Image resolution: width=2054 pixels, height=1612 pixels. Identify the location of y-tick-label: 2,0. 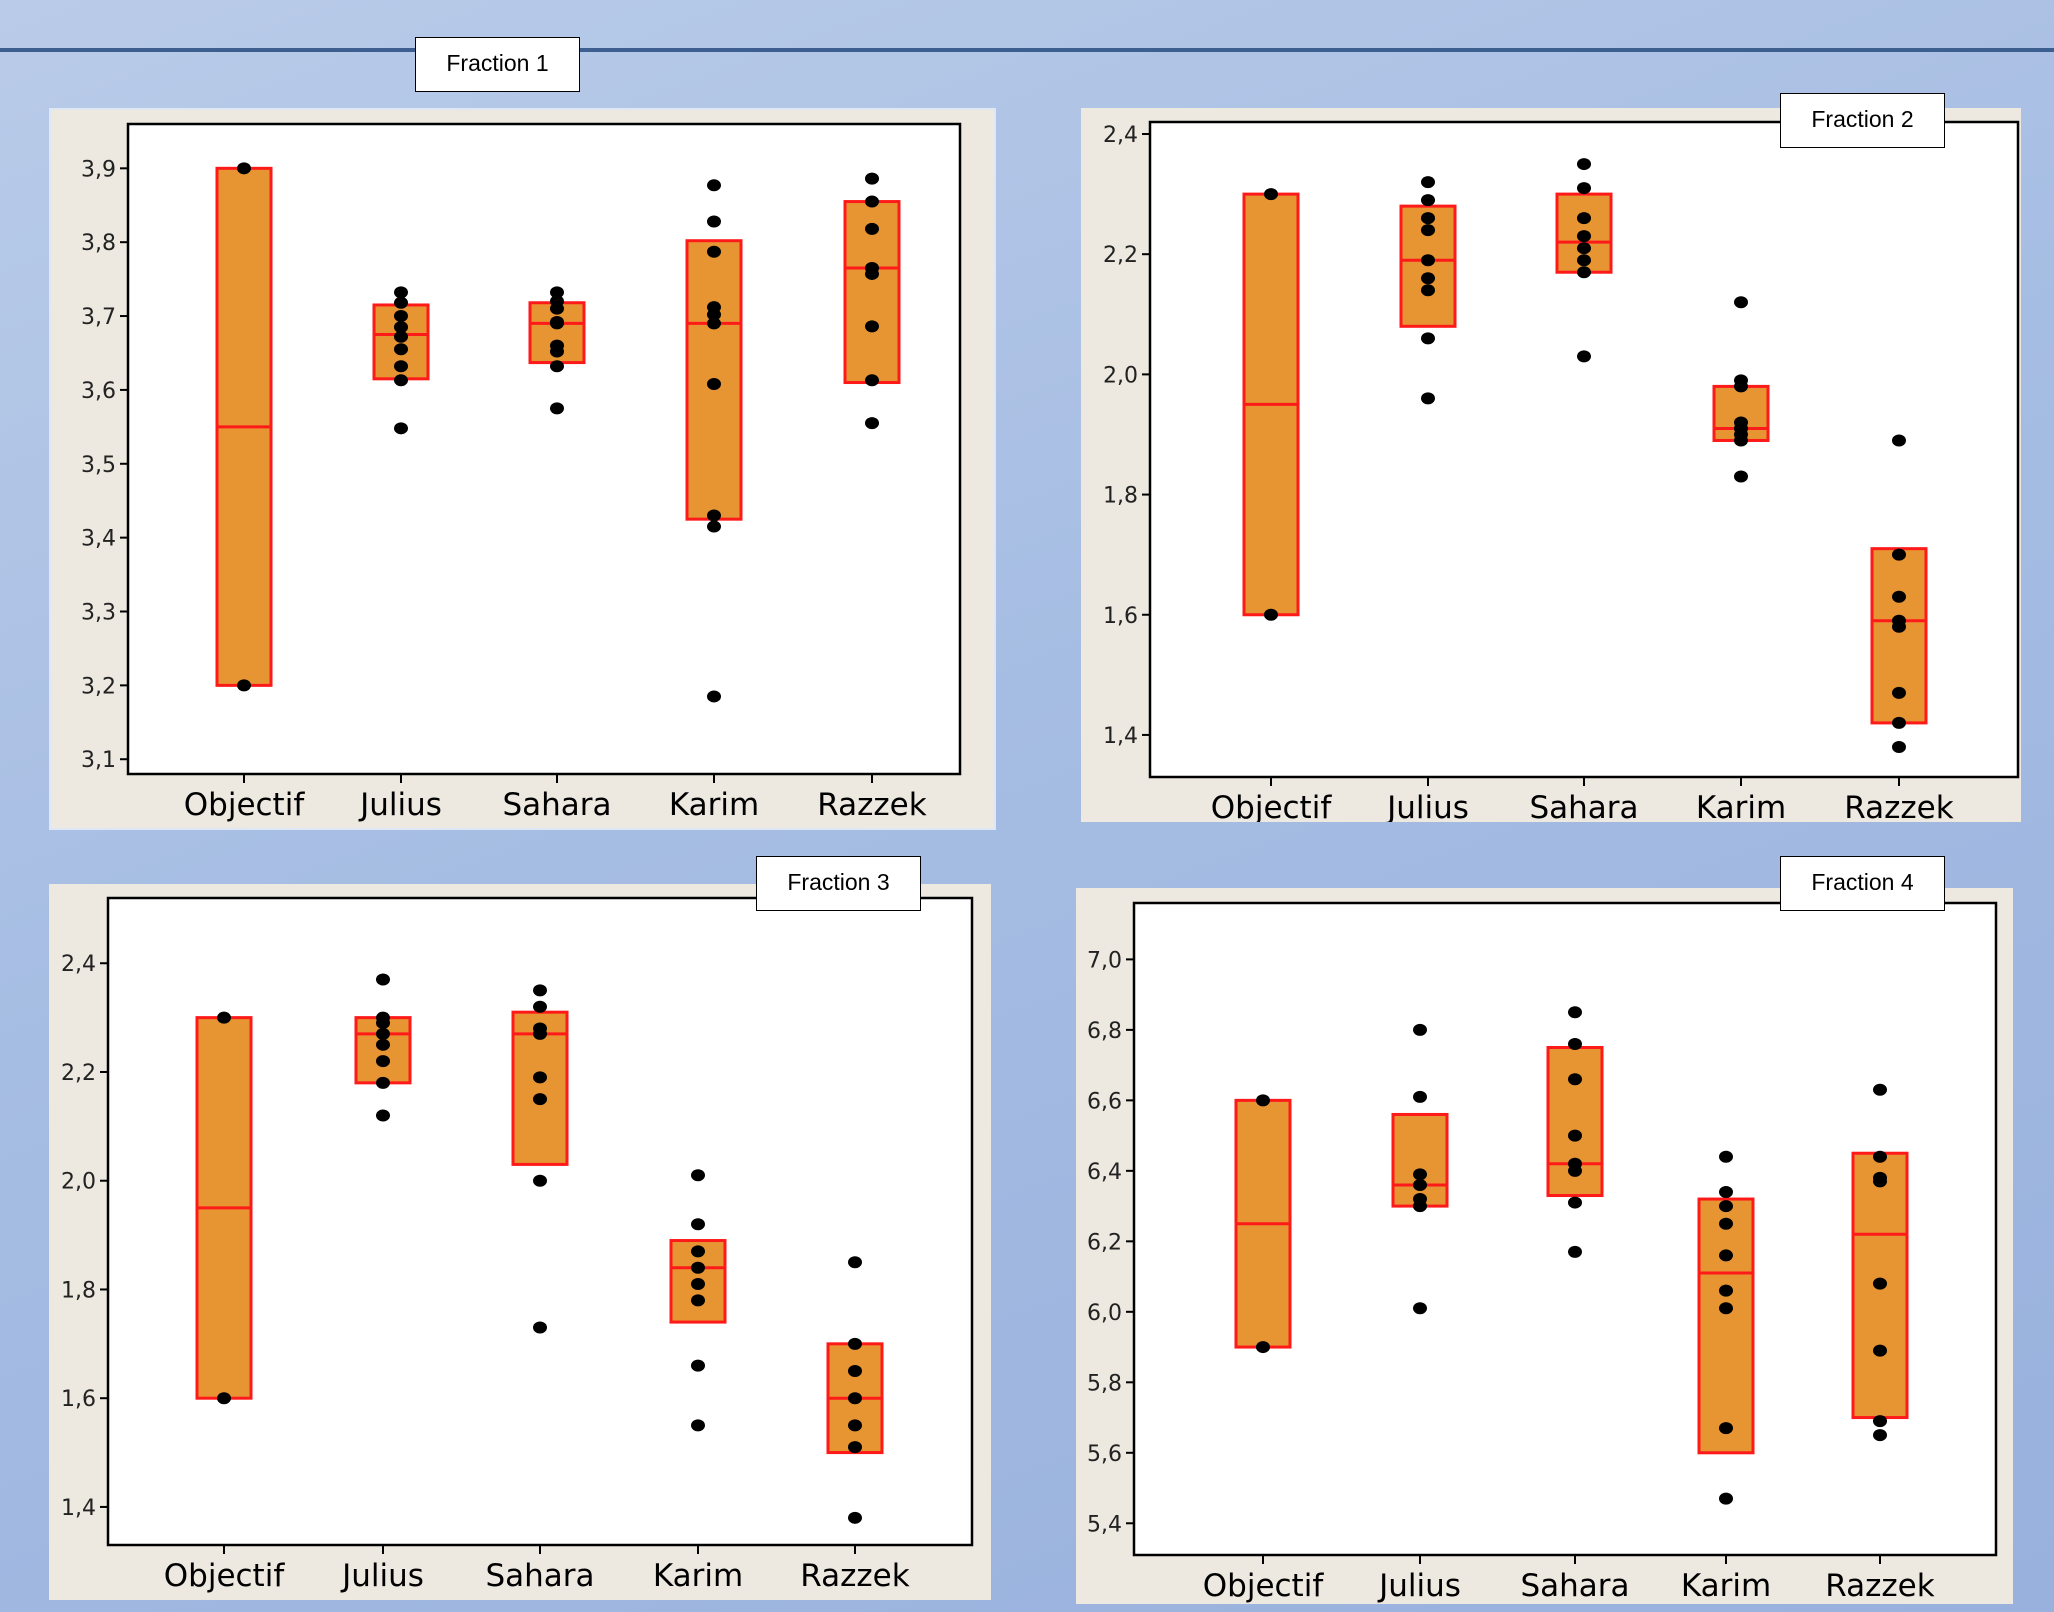
(78, 1182).